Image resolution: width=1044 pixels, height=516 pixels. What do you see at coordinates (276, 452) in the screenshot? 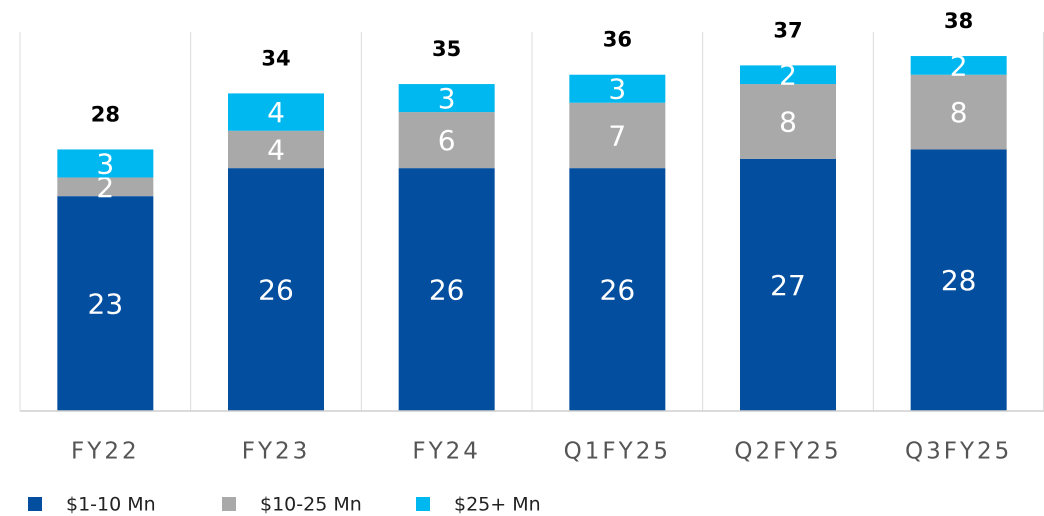
I see `x-tick-label: FY23` at bounding box center [276, 452].